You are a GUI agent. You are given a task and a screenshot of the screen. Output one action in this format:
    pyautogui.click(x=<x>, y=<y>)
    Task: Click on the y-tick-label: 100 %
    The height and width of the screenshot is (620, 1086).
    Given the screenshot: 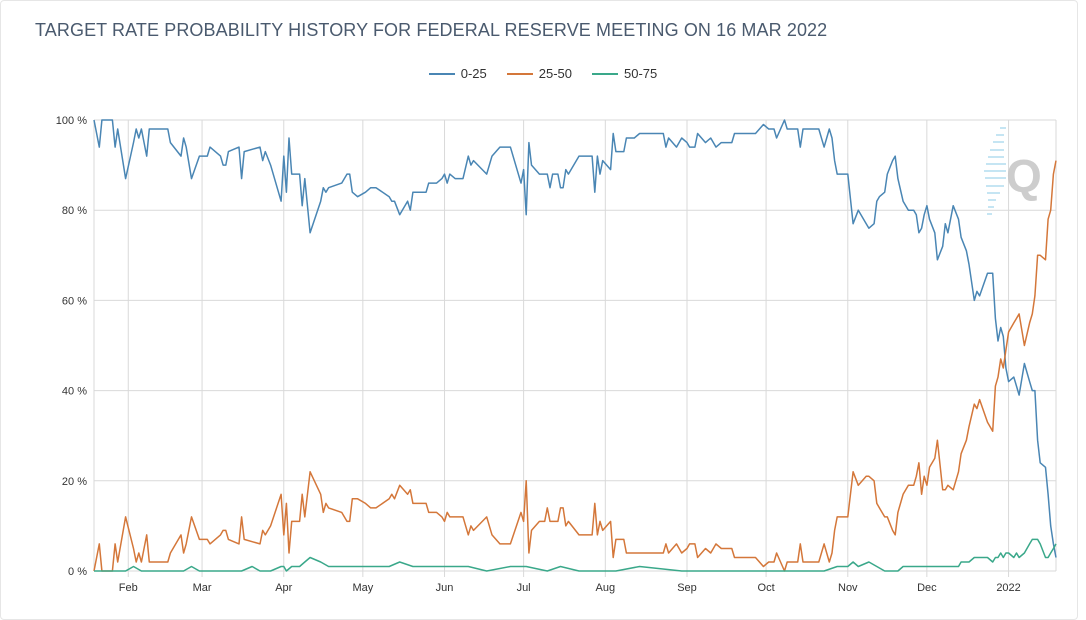 What is the action you would take?
    pyautogui.click(x=71, y=121)
    